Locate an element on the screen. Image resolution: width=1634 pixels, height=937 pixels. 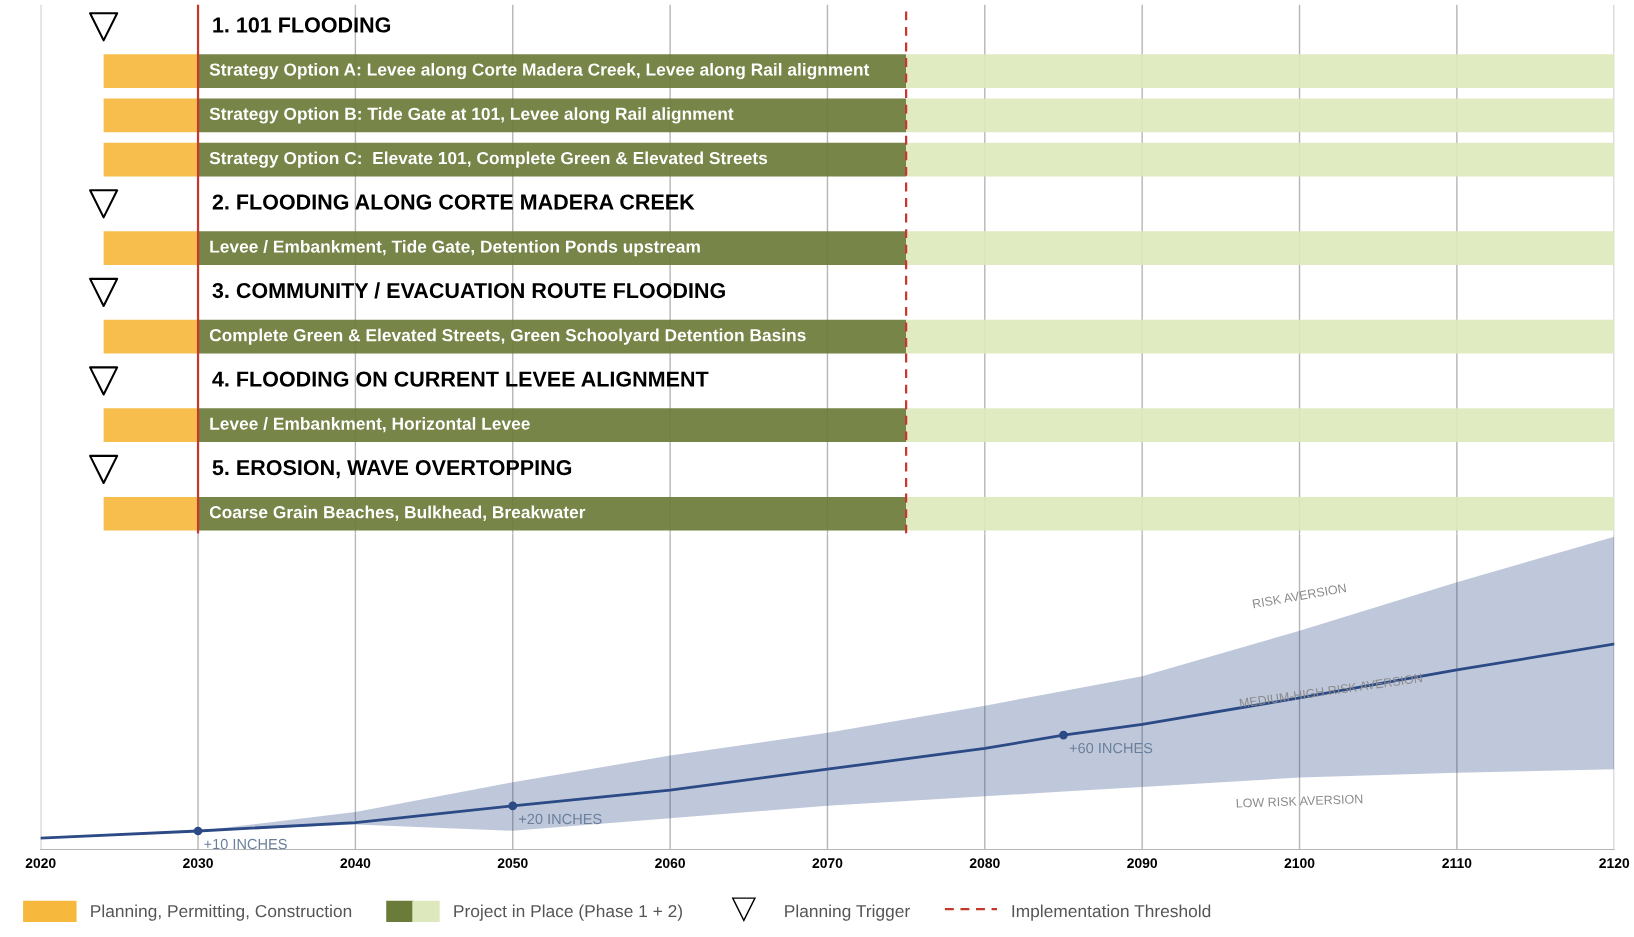
legend-label: Planning Trigger is located at coordinates (847, 912).